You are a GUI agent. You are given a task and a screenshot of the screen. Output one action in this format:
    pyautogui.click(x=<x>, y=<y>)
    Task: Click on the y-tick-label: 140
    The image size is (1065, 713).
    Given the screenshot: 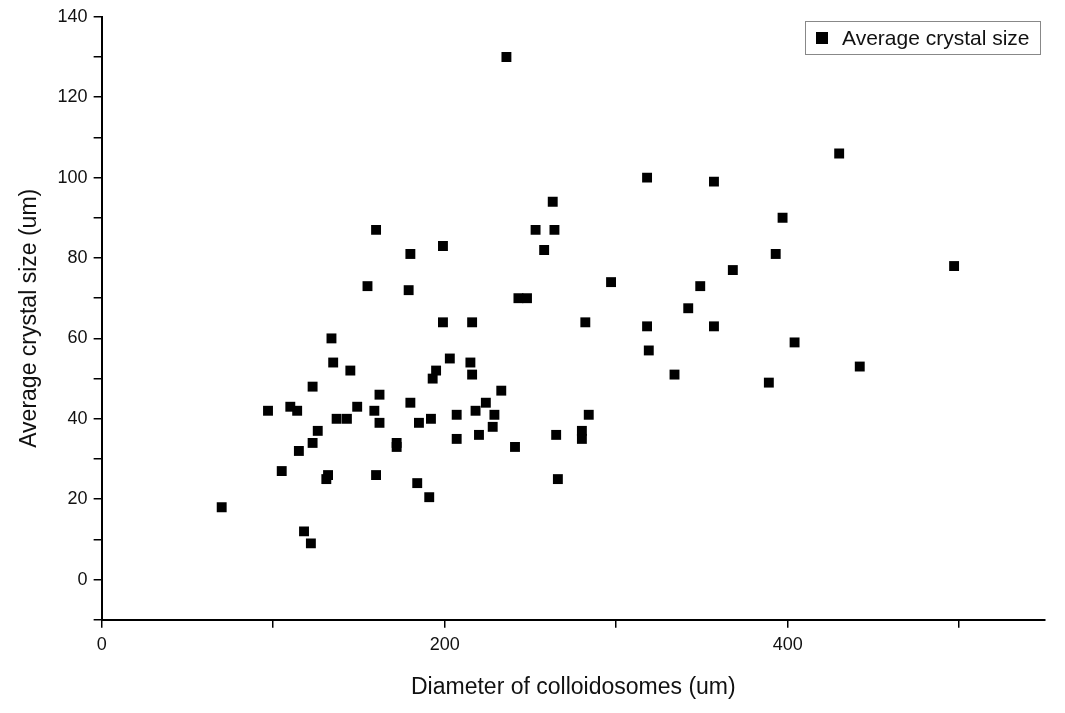 What is the action you would take?
    pyautogui.click(x=72, y=15)
    